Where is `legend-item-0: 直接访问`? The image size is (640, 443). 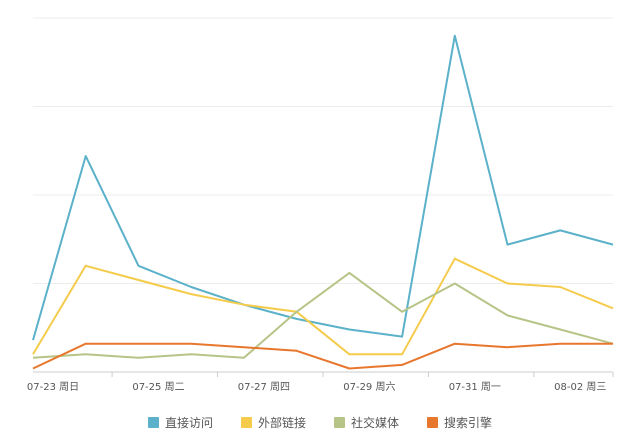 legend-item-0: 直接访问 is located at coordinates (180, 422).